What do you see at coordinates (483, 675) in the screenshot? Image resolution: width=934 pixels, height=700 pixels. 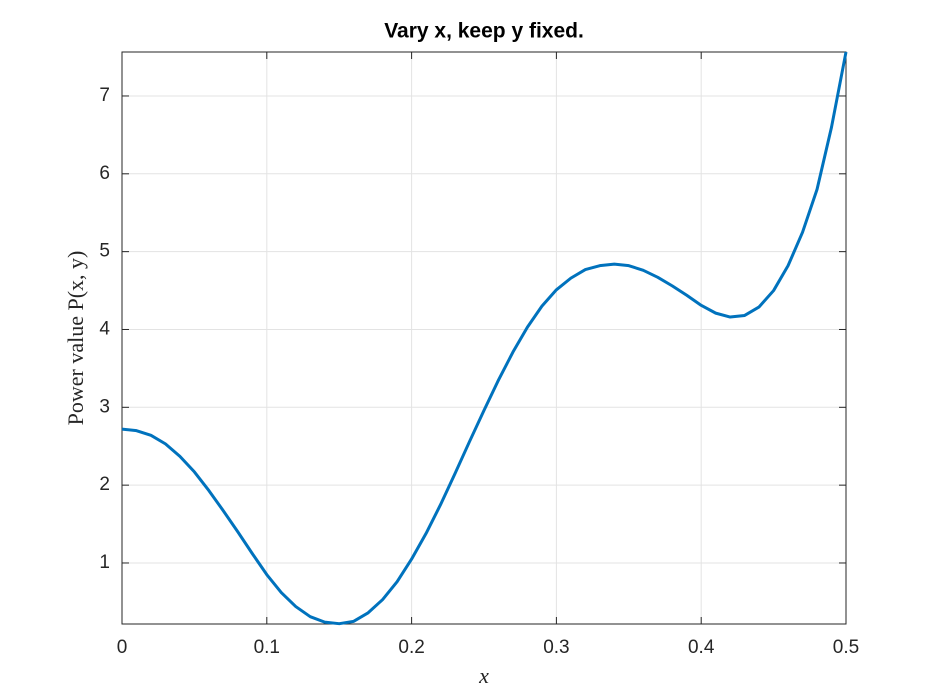 I see `x-axis-label: x` at bounding box center [483, 675].